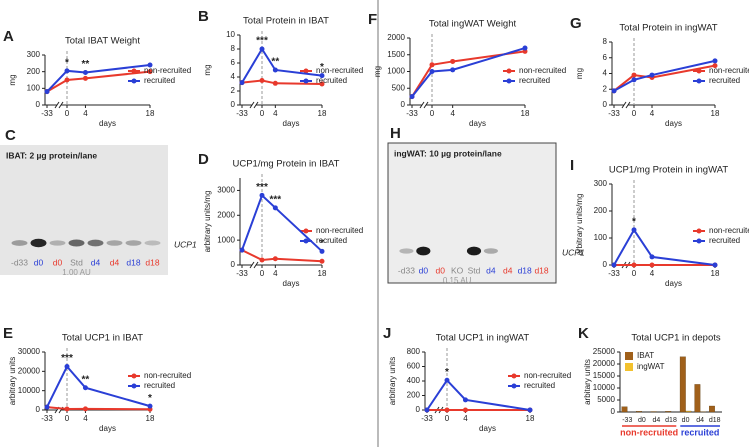 This screenshot has width=749, height=447. What do you see at coordinates (256, 105) in the screenshot?
I see `axis-break` at bounding box center [256, 105].